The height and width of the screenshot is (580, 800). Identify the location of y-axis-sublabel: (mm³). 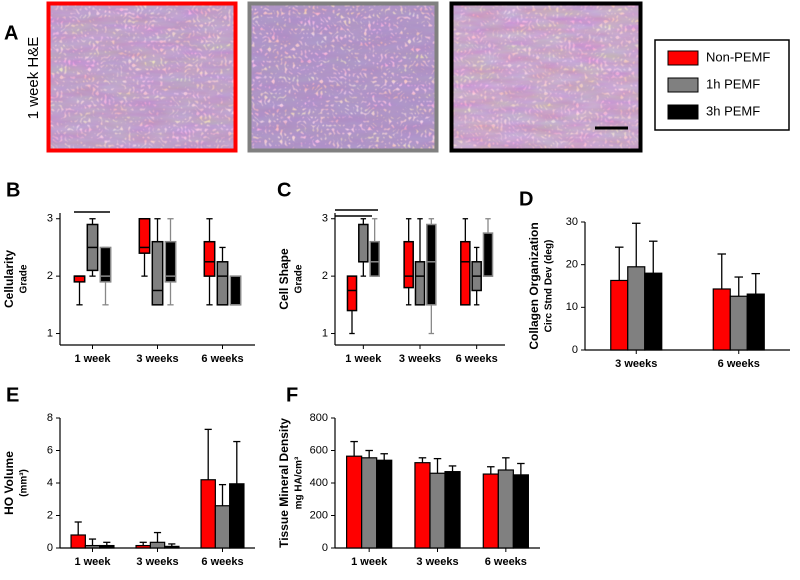
(24, 483).